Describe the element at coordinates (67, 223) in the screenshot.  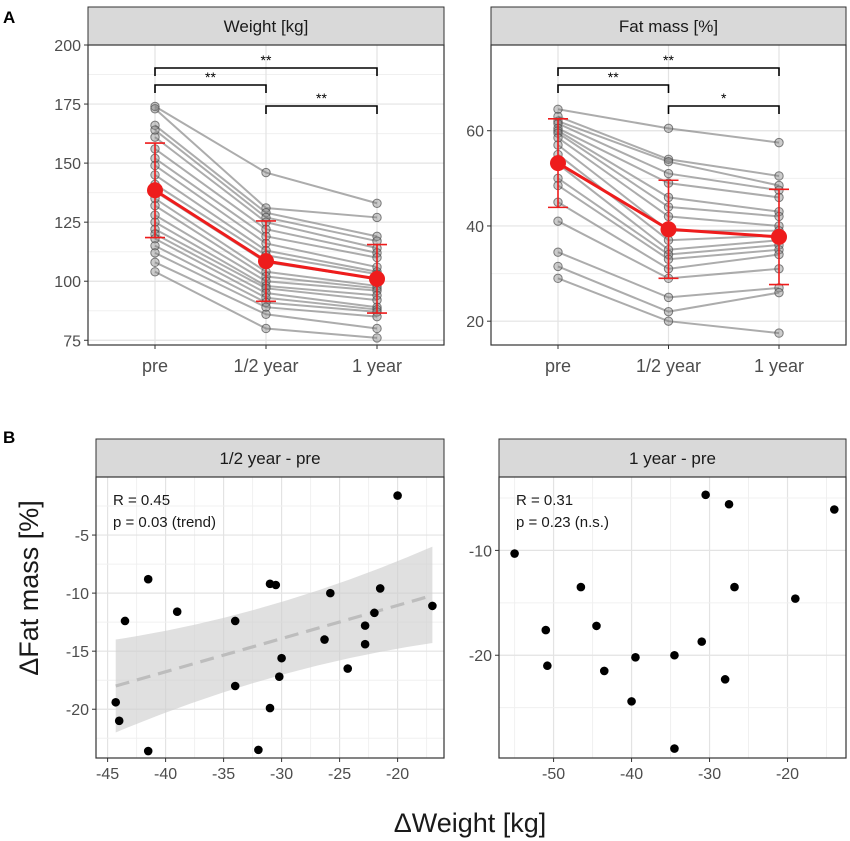
I see `y-tick-label: 125` at that location.